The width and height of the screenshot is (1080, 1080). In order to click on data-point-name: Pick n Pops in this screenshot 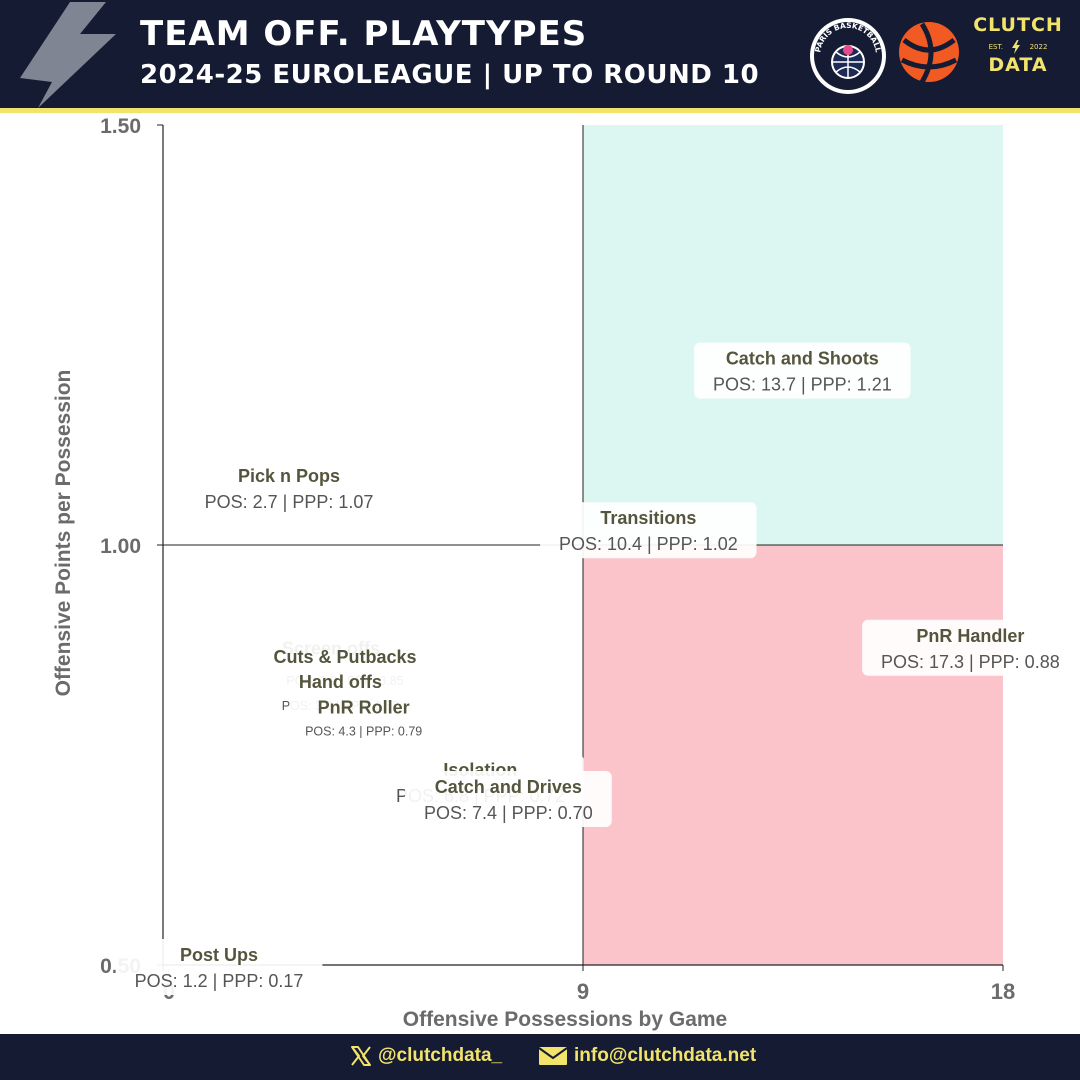, I will do `click(289, 476)`.